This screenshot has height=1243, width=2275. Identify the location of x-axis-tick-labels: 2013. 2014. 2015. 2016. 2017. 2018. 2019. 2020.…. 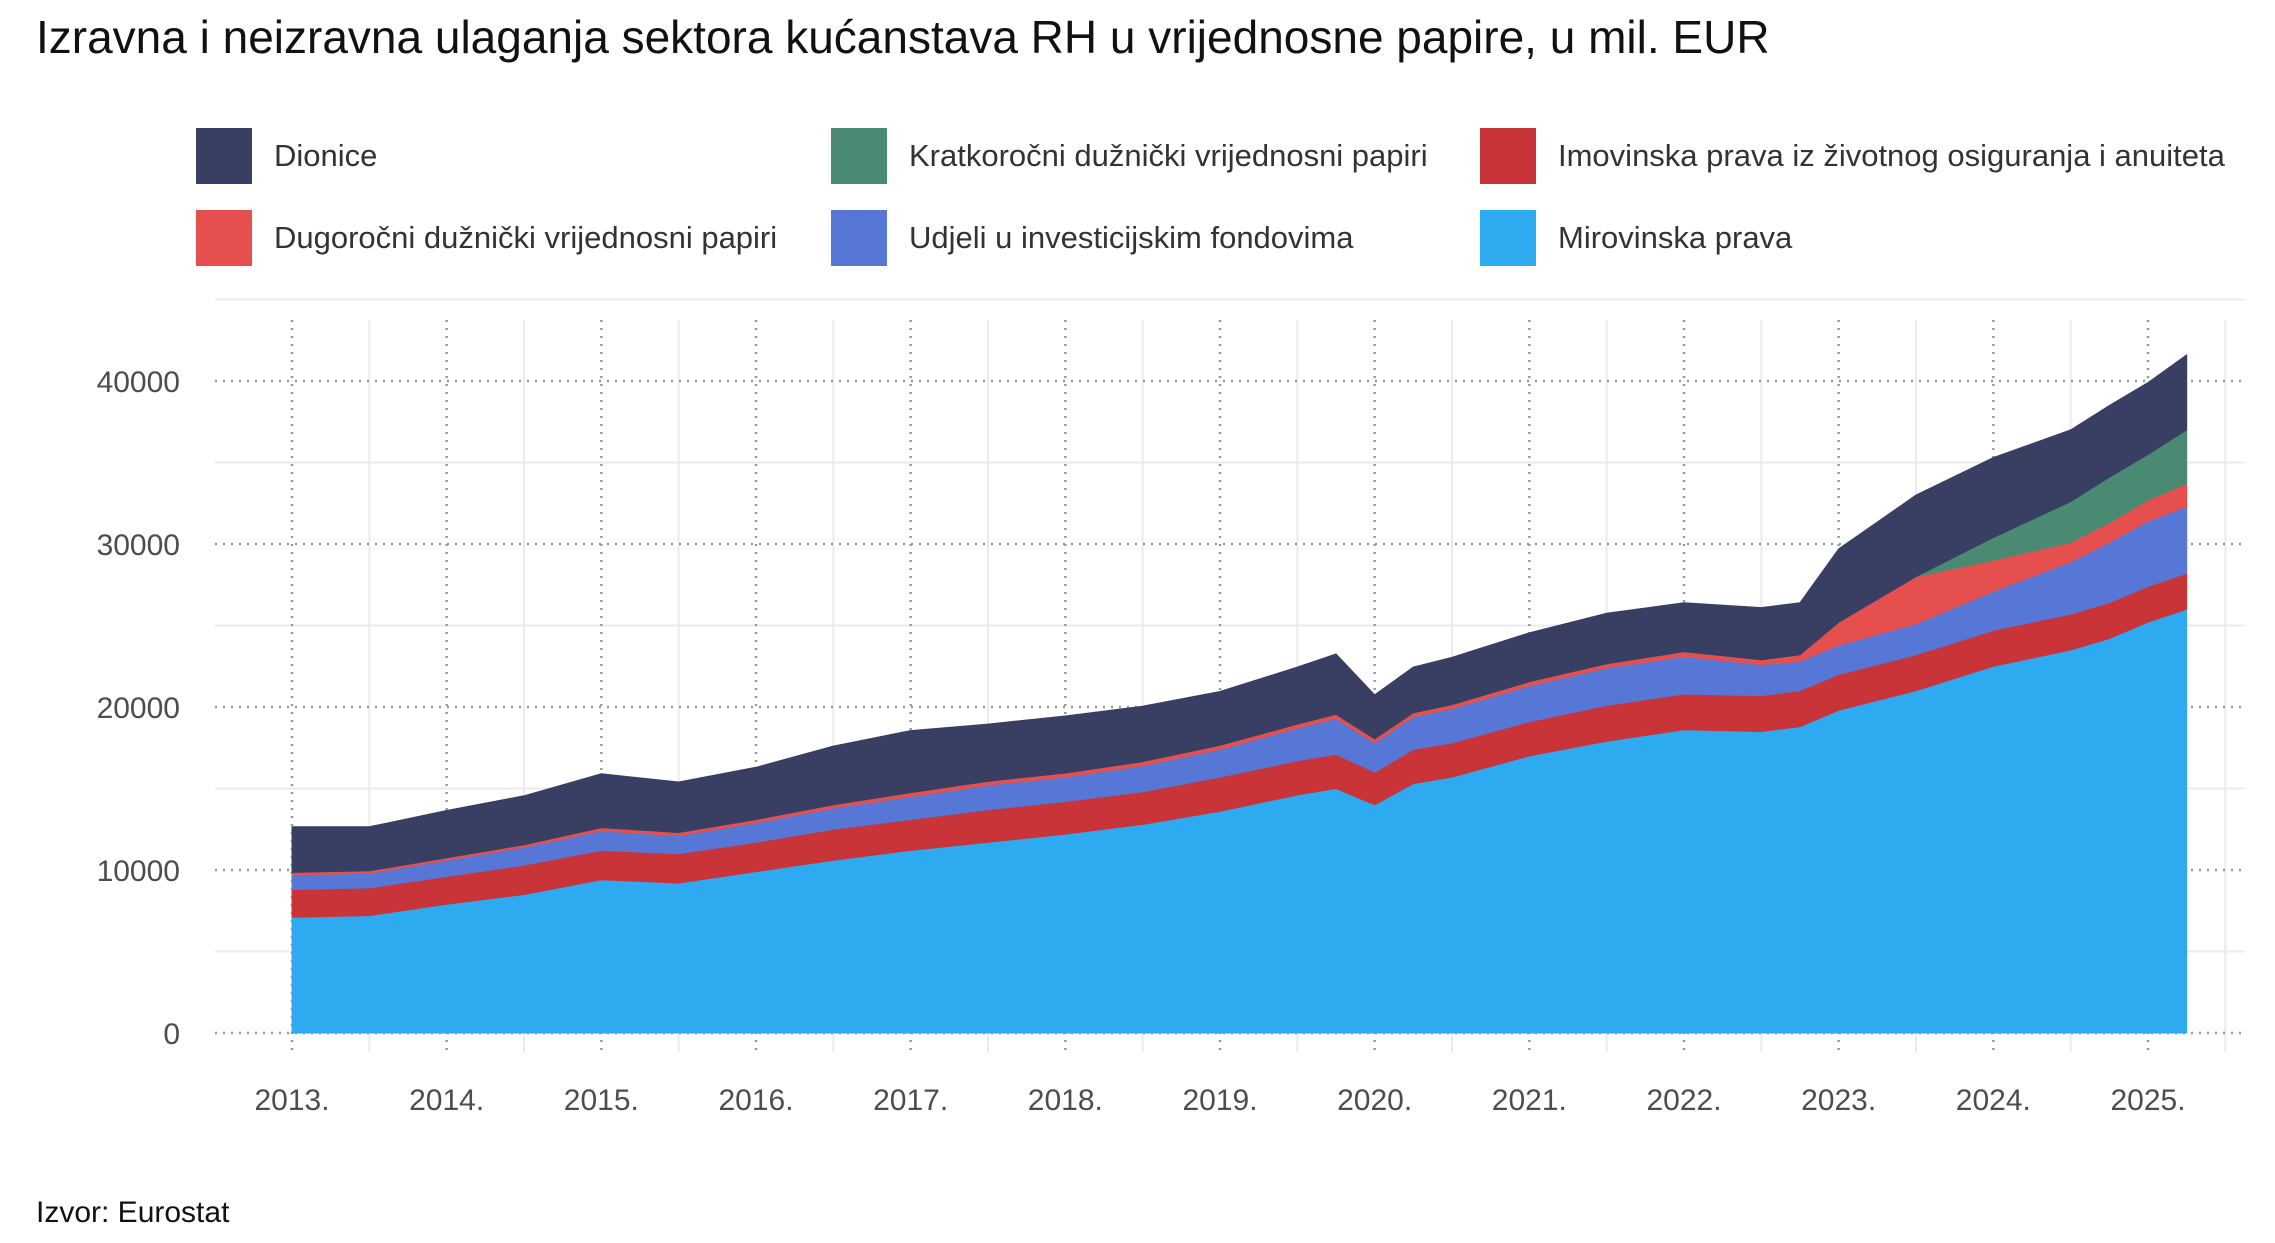
(1219, 1100).